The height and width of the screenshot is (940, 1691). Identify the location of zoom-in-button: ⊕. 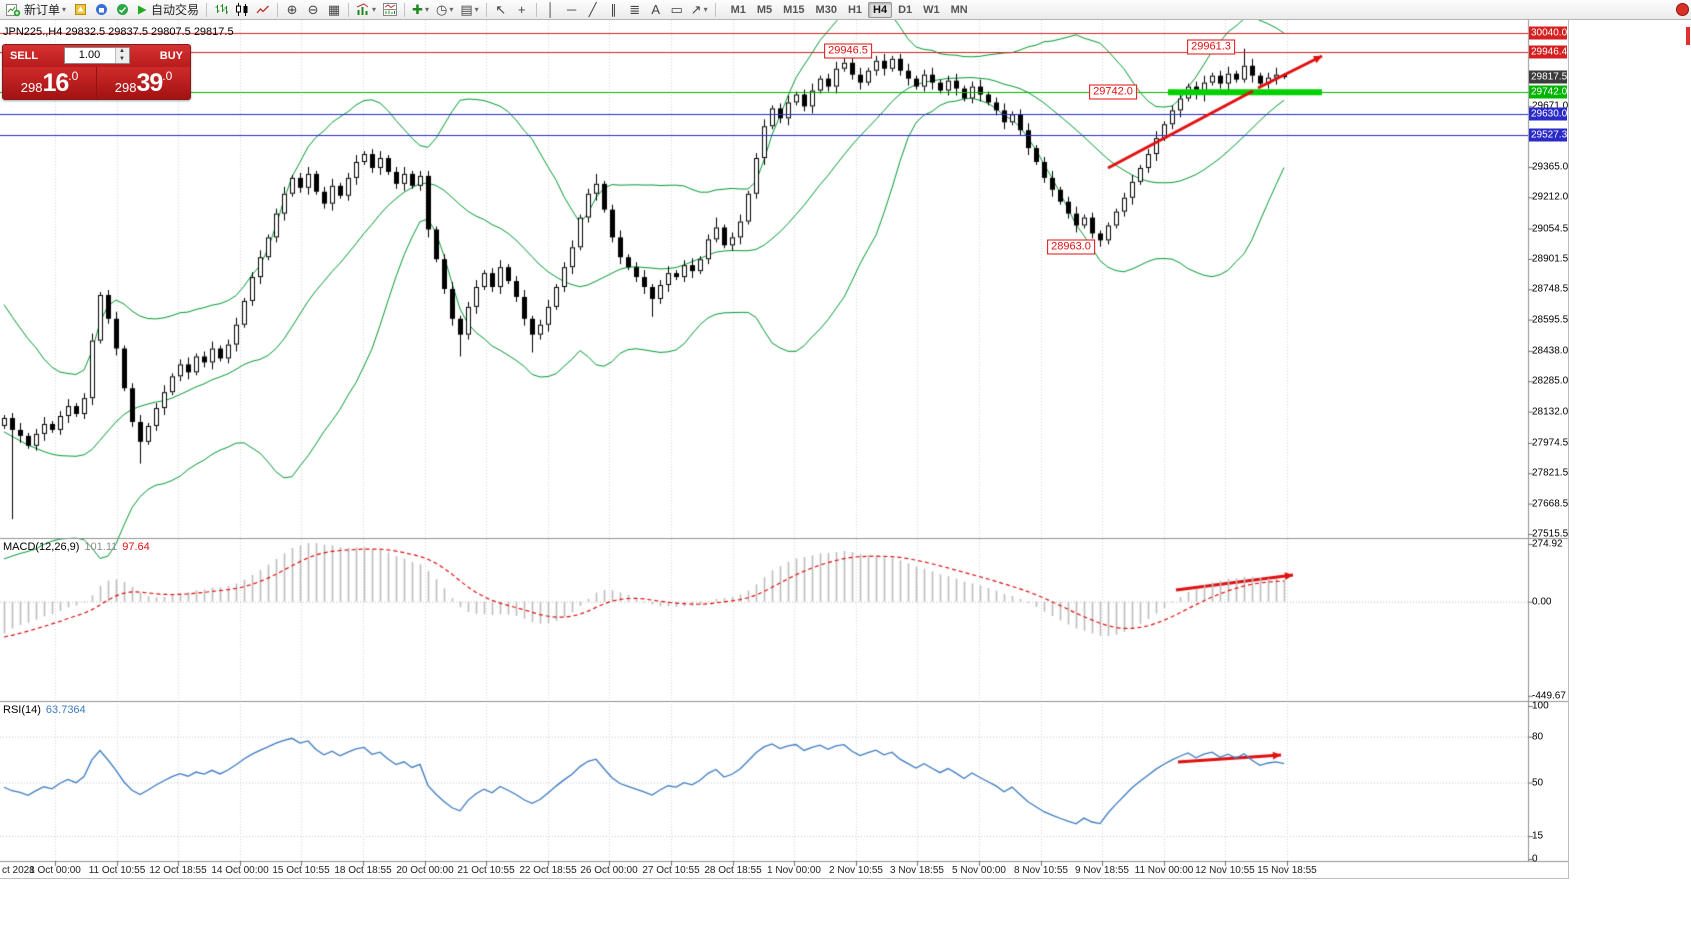
(292, 9).